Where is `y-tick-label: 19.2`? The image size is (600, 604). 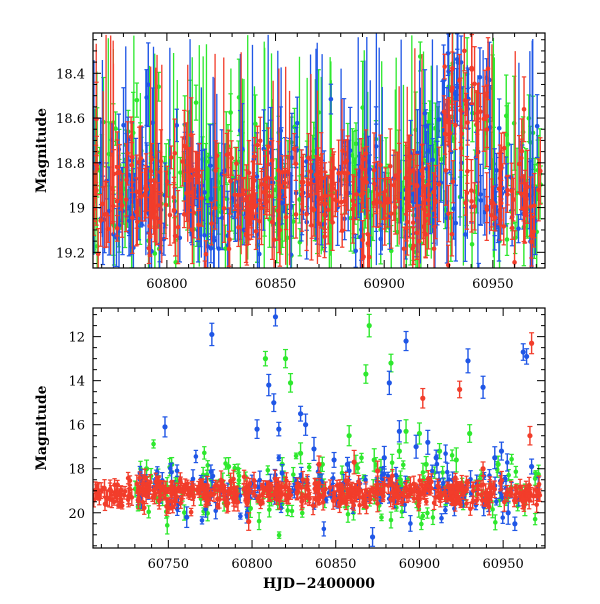 y-tick-label: 19.2 is located at coordinates (70, 253).